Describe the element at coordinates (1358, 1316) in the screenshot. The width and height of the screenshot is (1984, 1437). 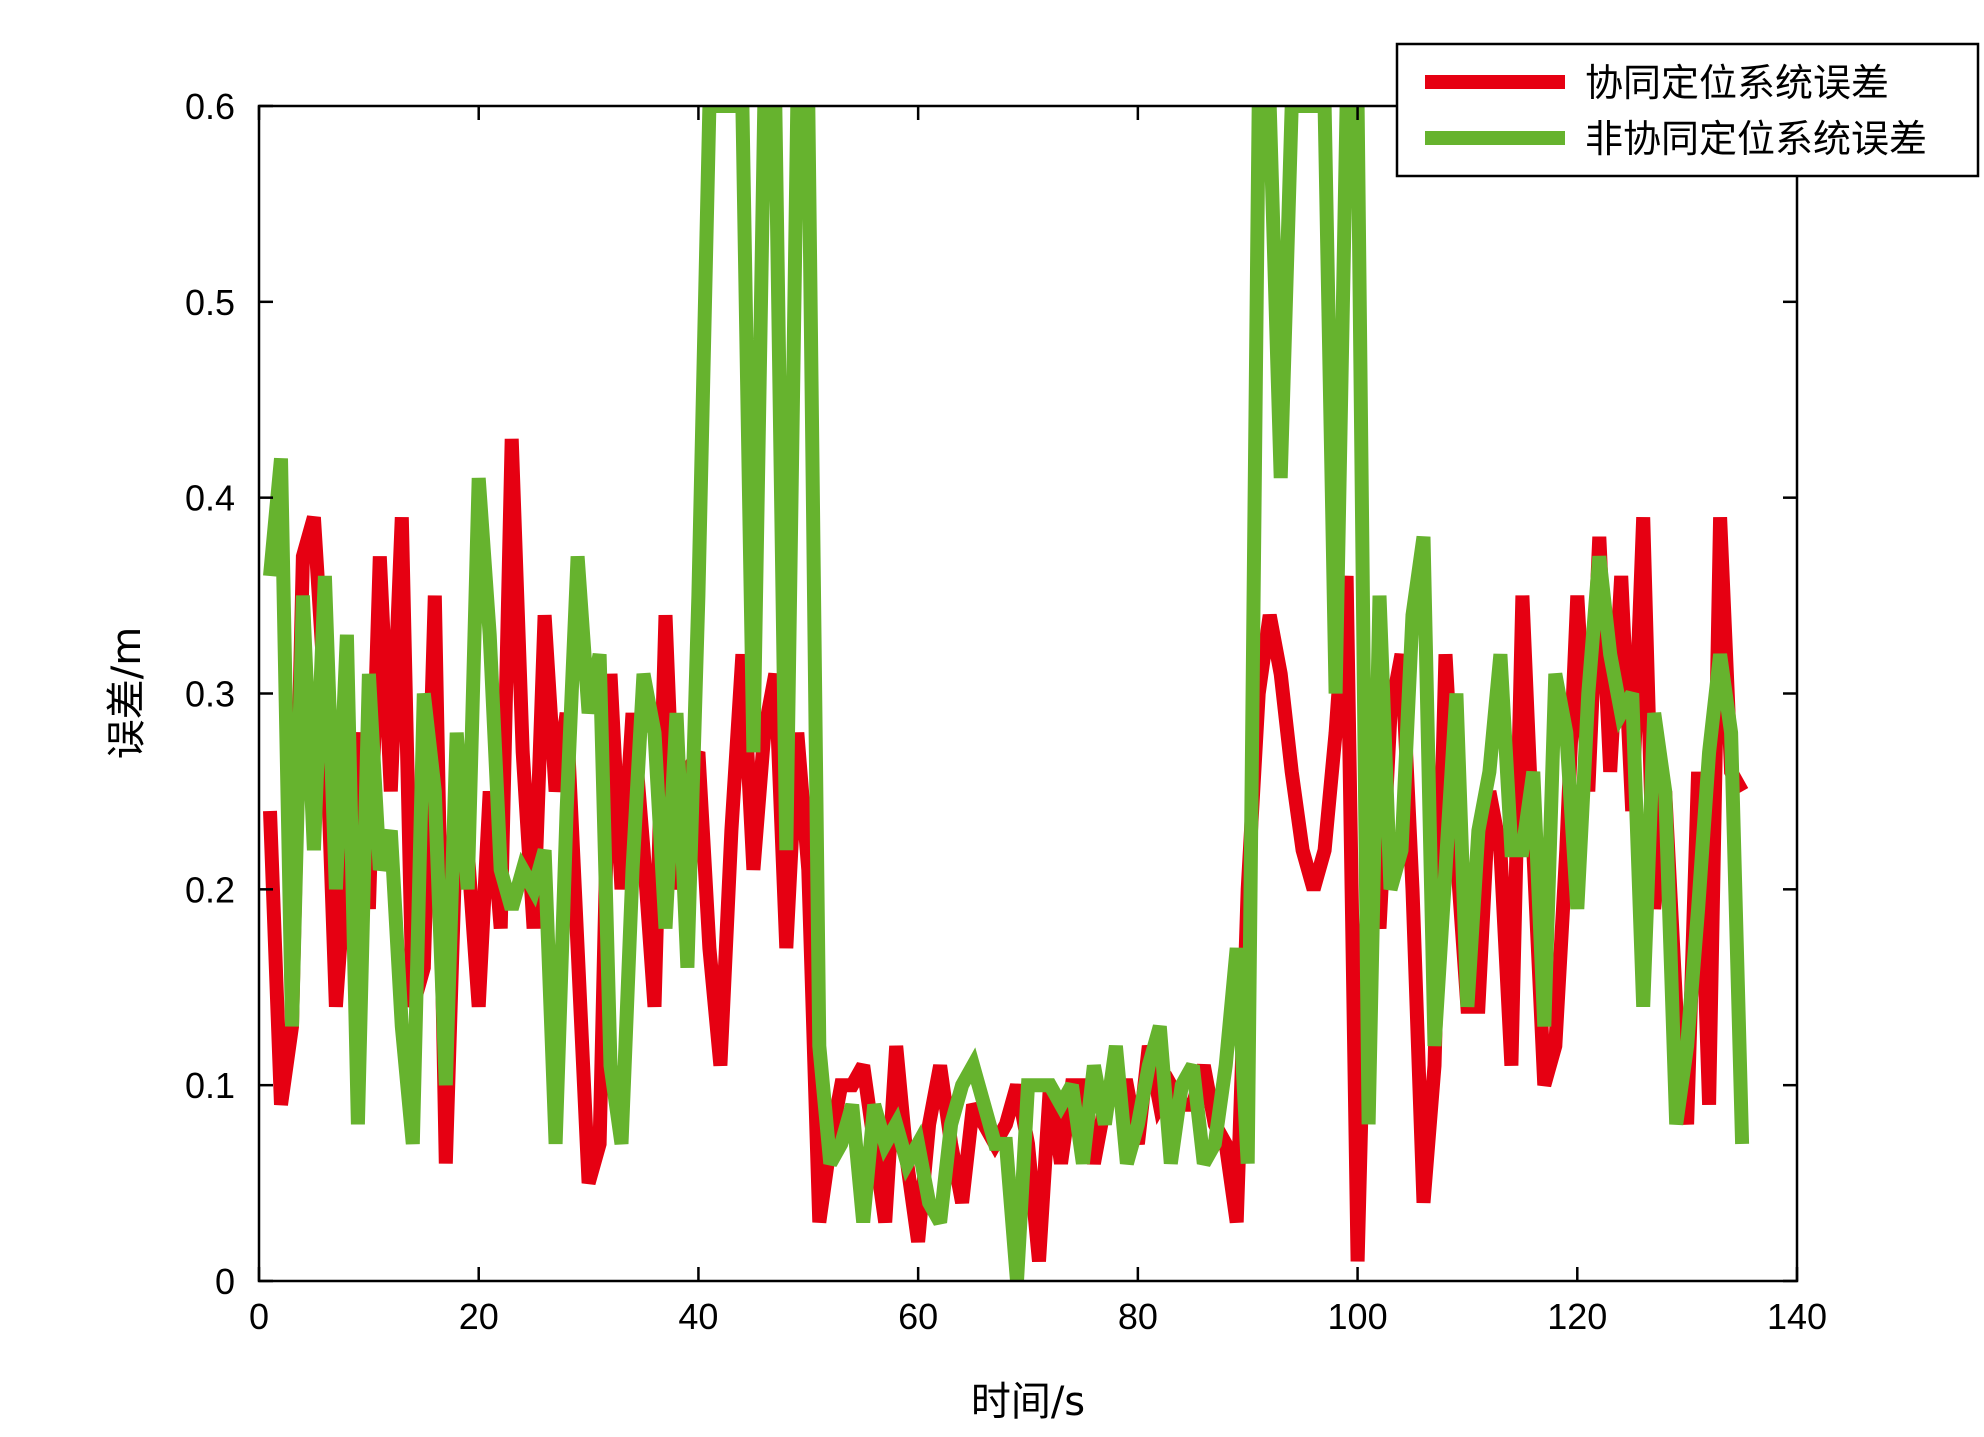
I see `x-tick-label: 100` at that location.